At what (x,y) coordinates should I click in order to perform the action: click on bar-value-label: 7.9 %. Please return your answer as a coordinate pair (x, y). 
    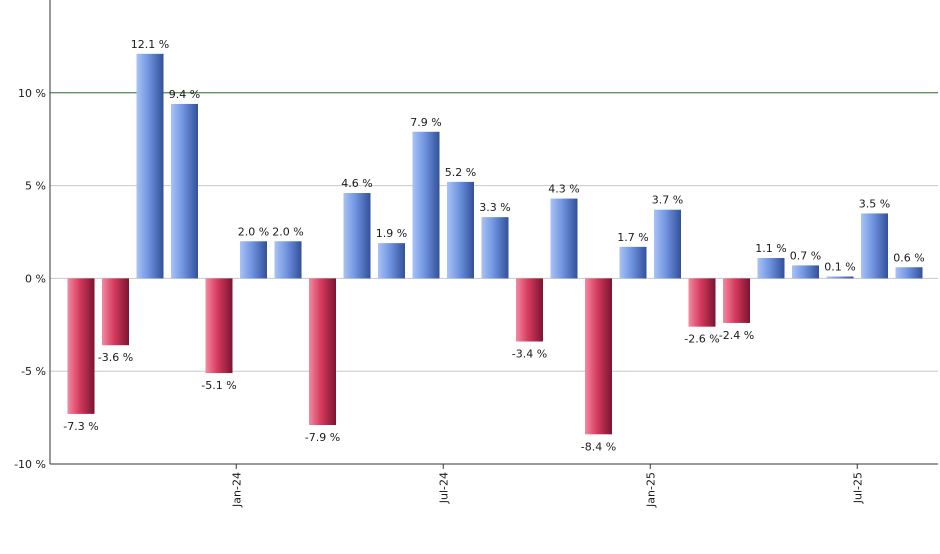
    Looking at the image, I should click on (425, 122).